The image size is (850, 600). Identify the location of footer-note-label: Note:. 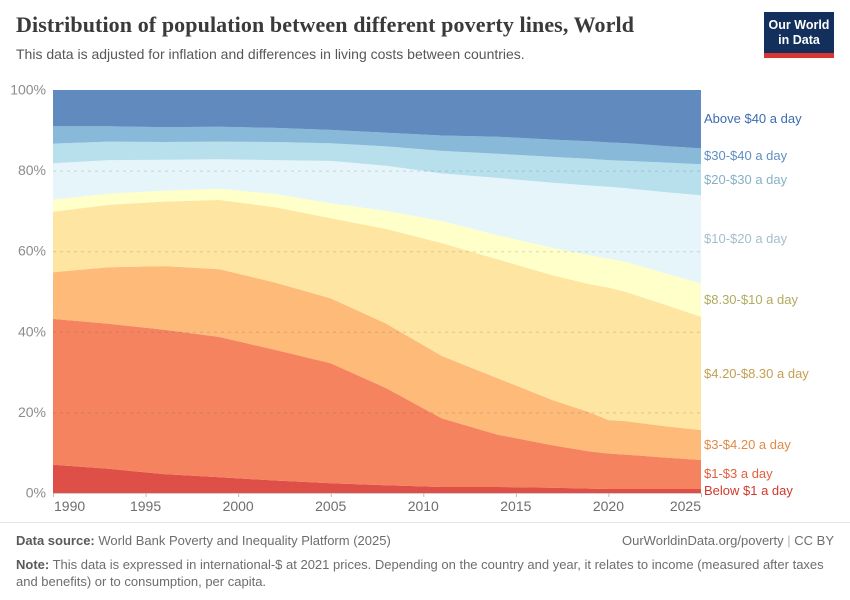
(33, 564).